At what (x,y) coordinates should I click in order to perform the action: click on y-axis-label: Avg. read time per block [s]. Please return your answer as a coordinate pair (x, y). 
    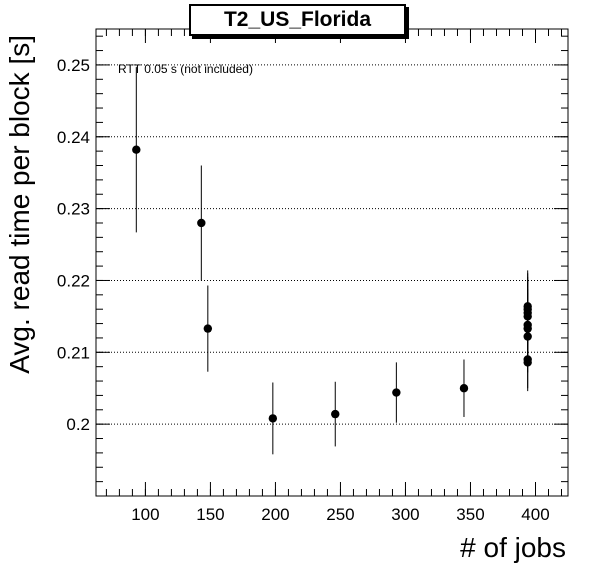
    Looking at the image, I should click on (19, 204).